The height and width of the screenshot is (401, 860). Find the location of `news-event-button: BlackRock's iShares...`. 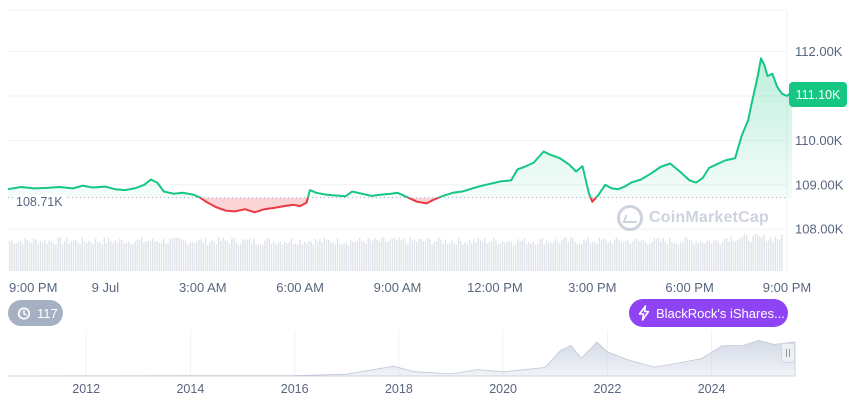

news-event-button: BlackRock's iShares... is located at coordinates (708, 313).